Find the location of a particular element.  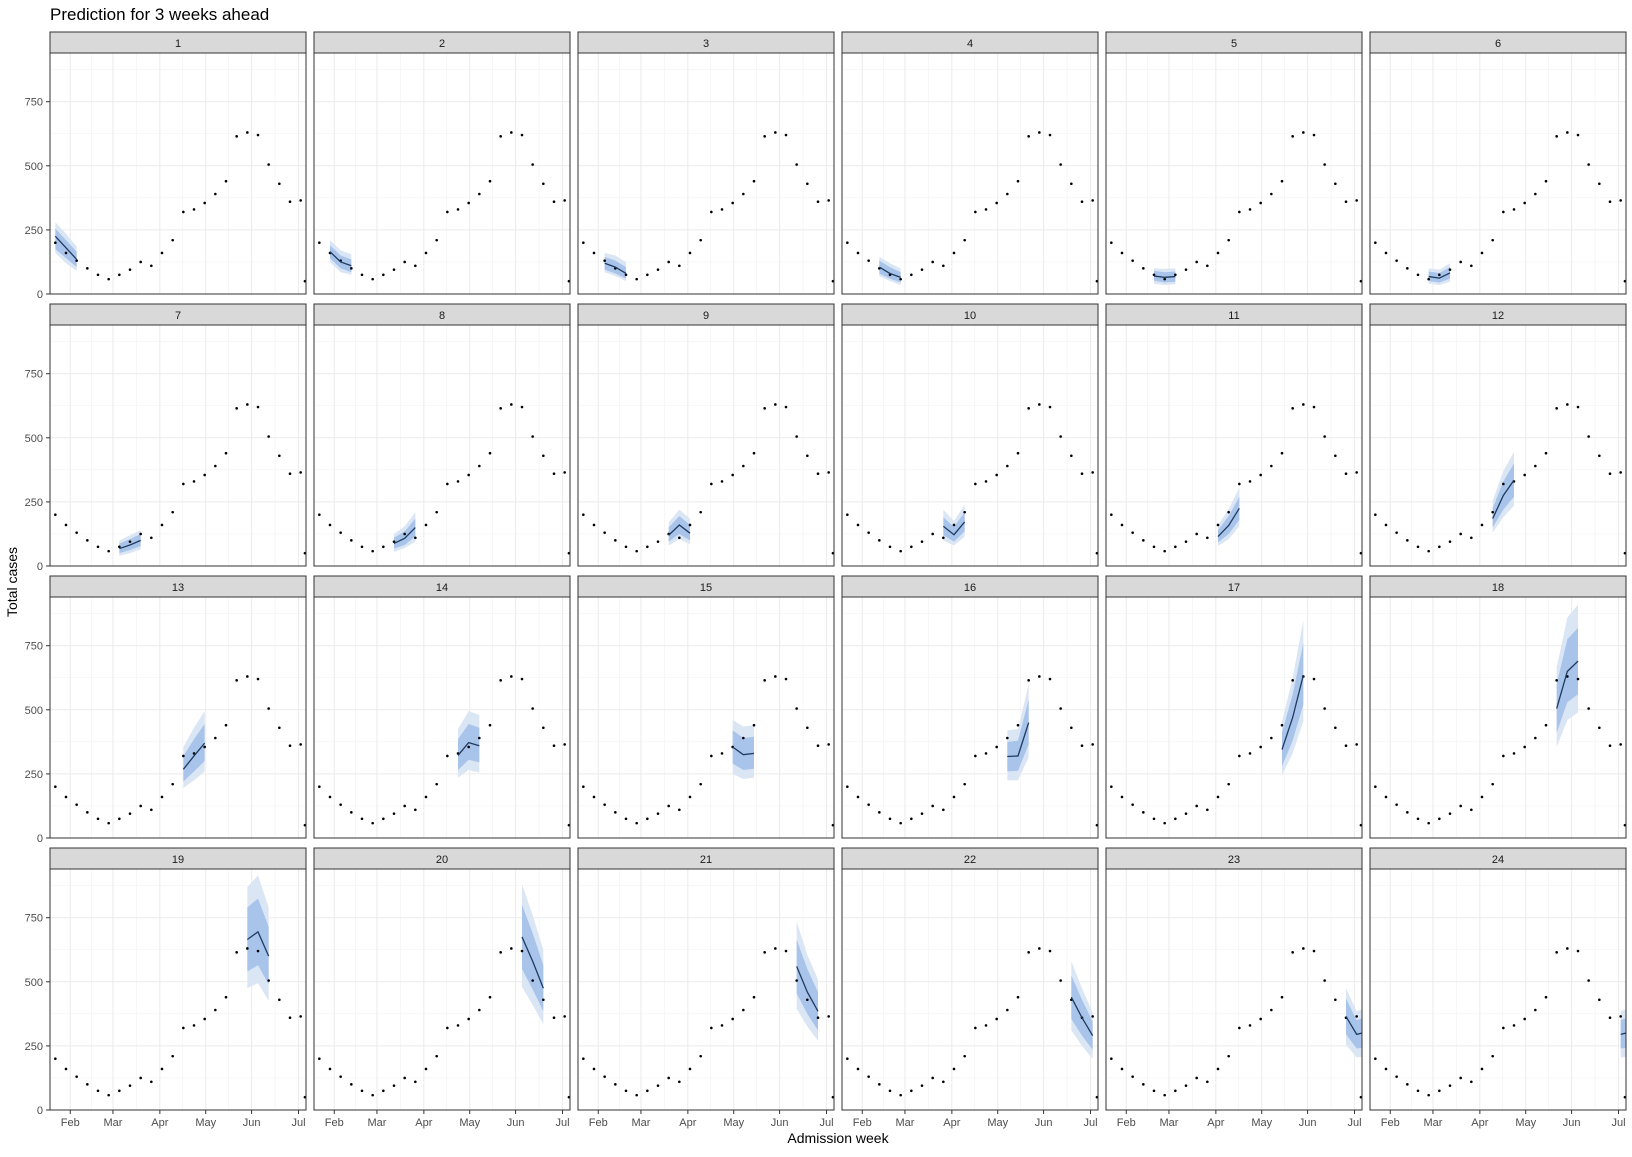

x-tick-label: Feb is located at coordinates (1390, 1123).